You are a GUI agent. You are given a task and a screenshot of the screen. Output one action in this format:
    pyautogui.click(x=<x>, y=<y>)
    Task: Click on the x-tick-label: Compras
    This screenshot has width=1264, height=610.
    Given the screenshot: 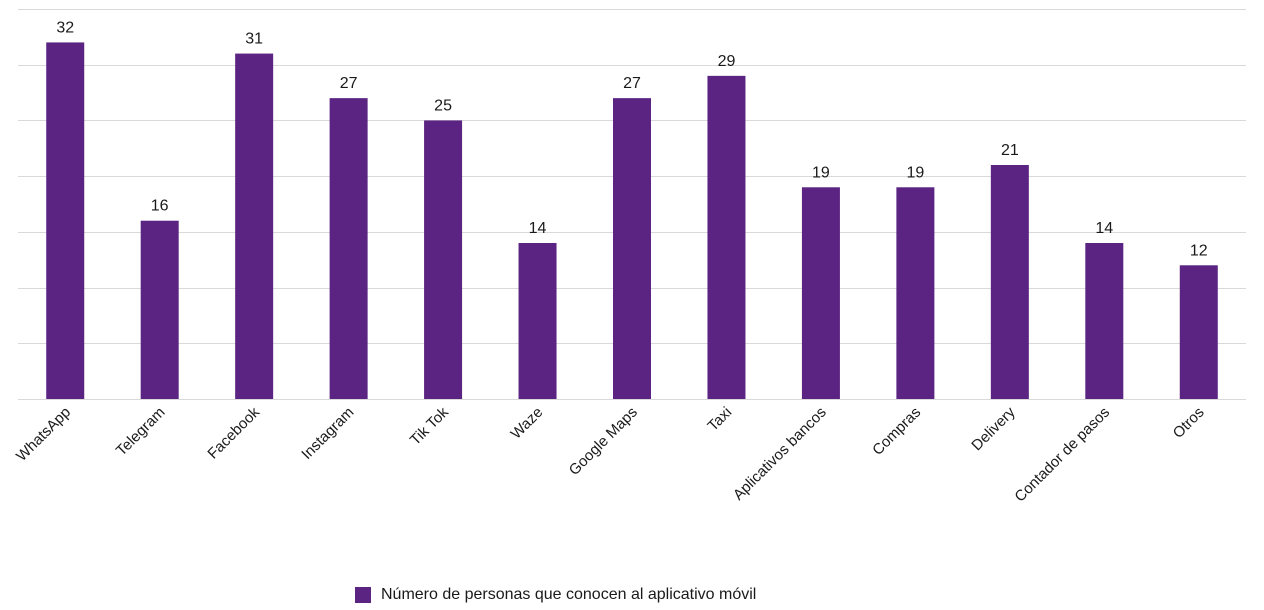 What is the action you would take?
    pyautogui.click(x=896, y=431)
    